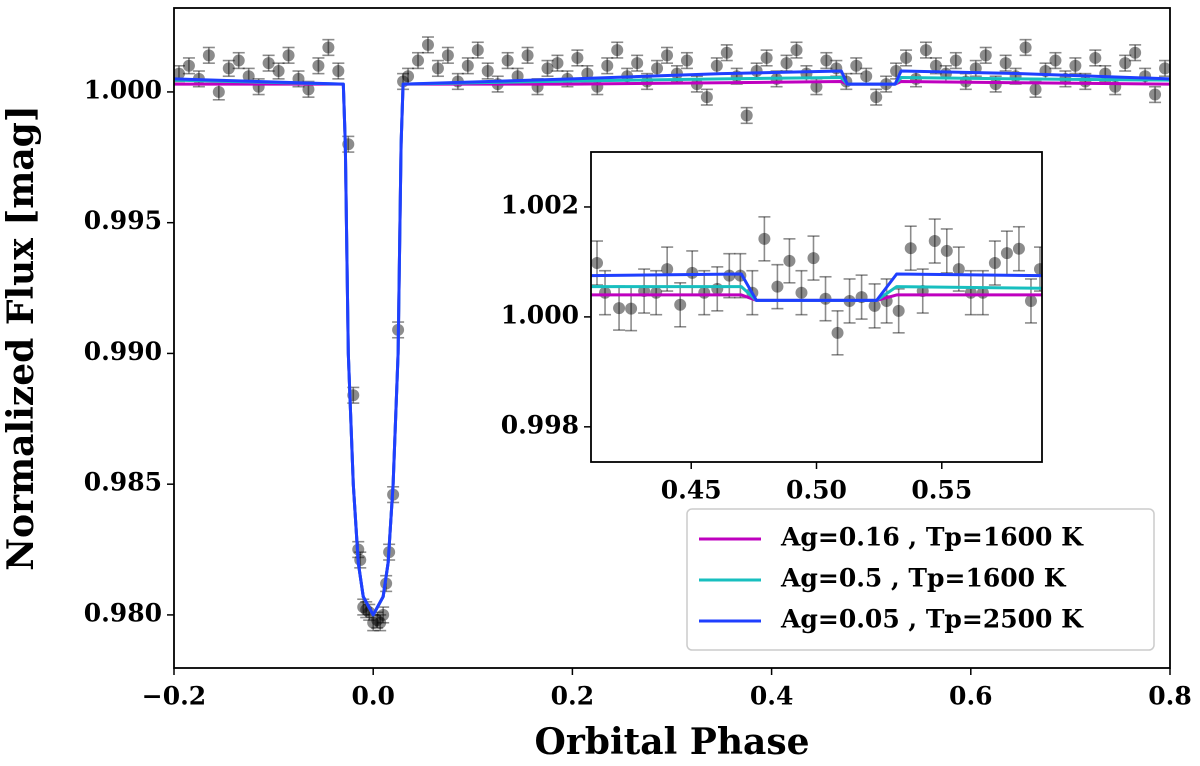 Image resolution: width=1200 pixels, height=766 pixels. What do you see at coordinates (816, 287) in the screenshot?
I see `model-line` at bounding box center [816, 287].